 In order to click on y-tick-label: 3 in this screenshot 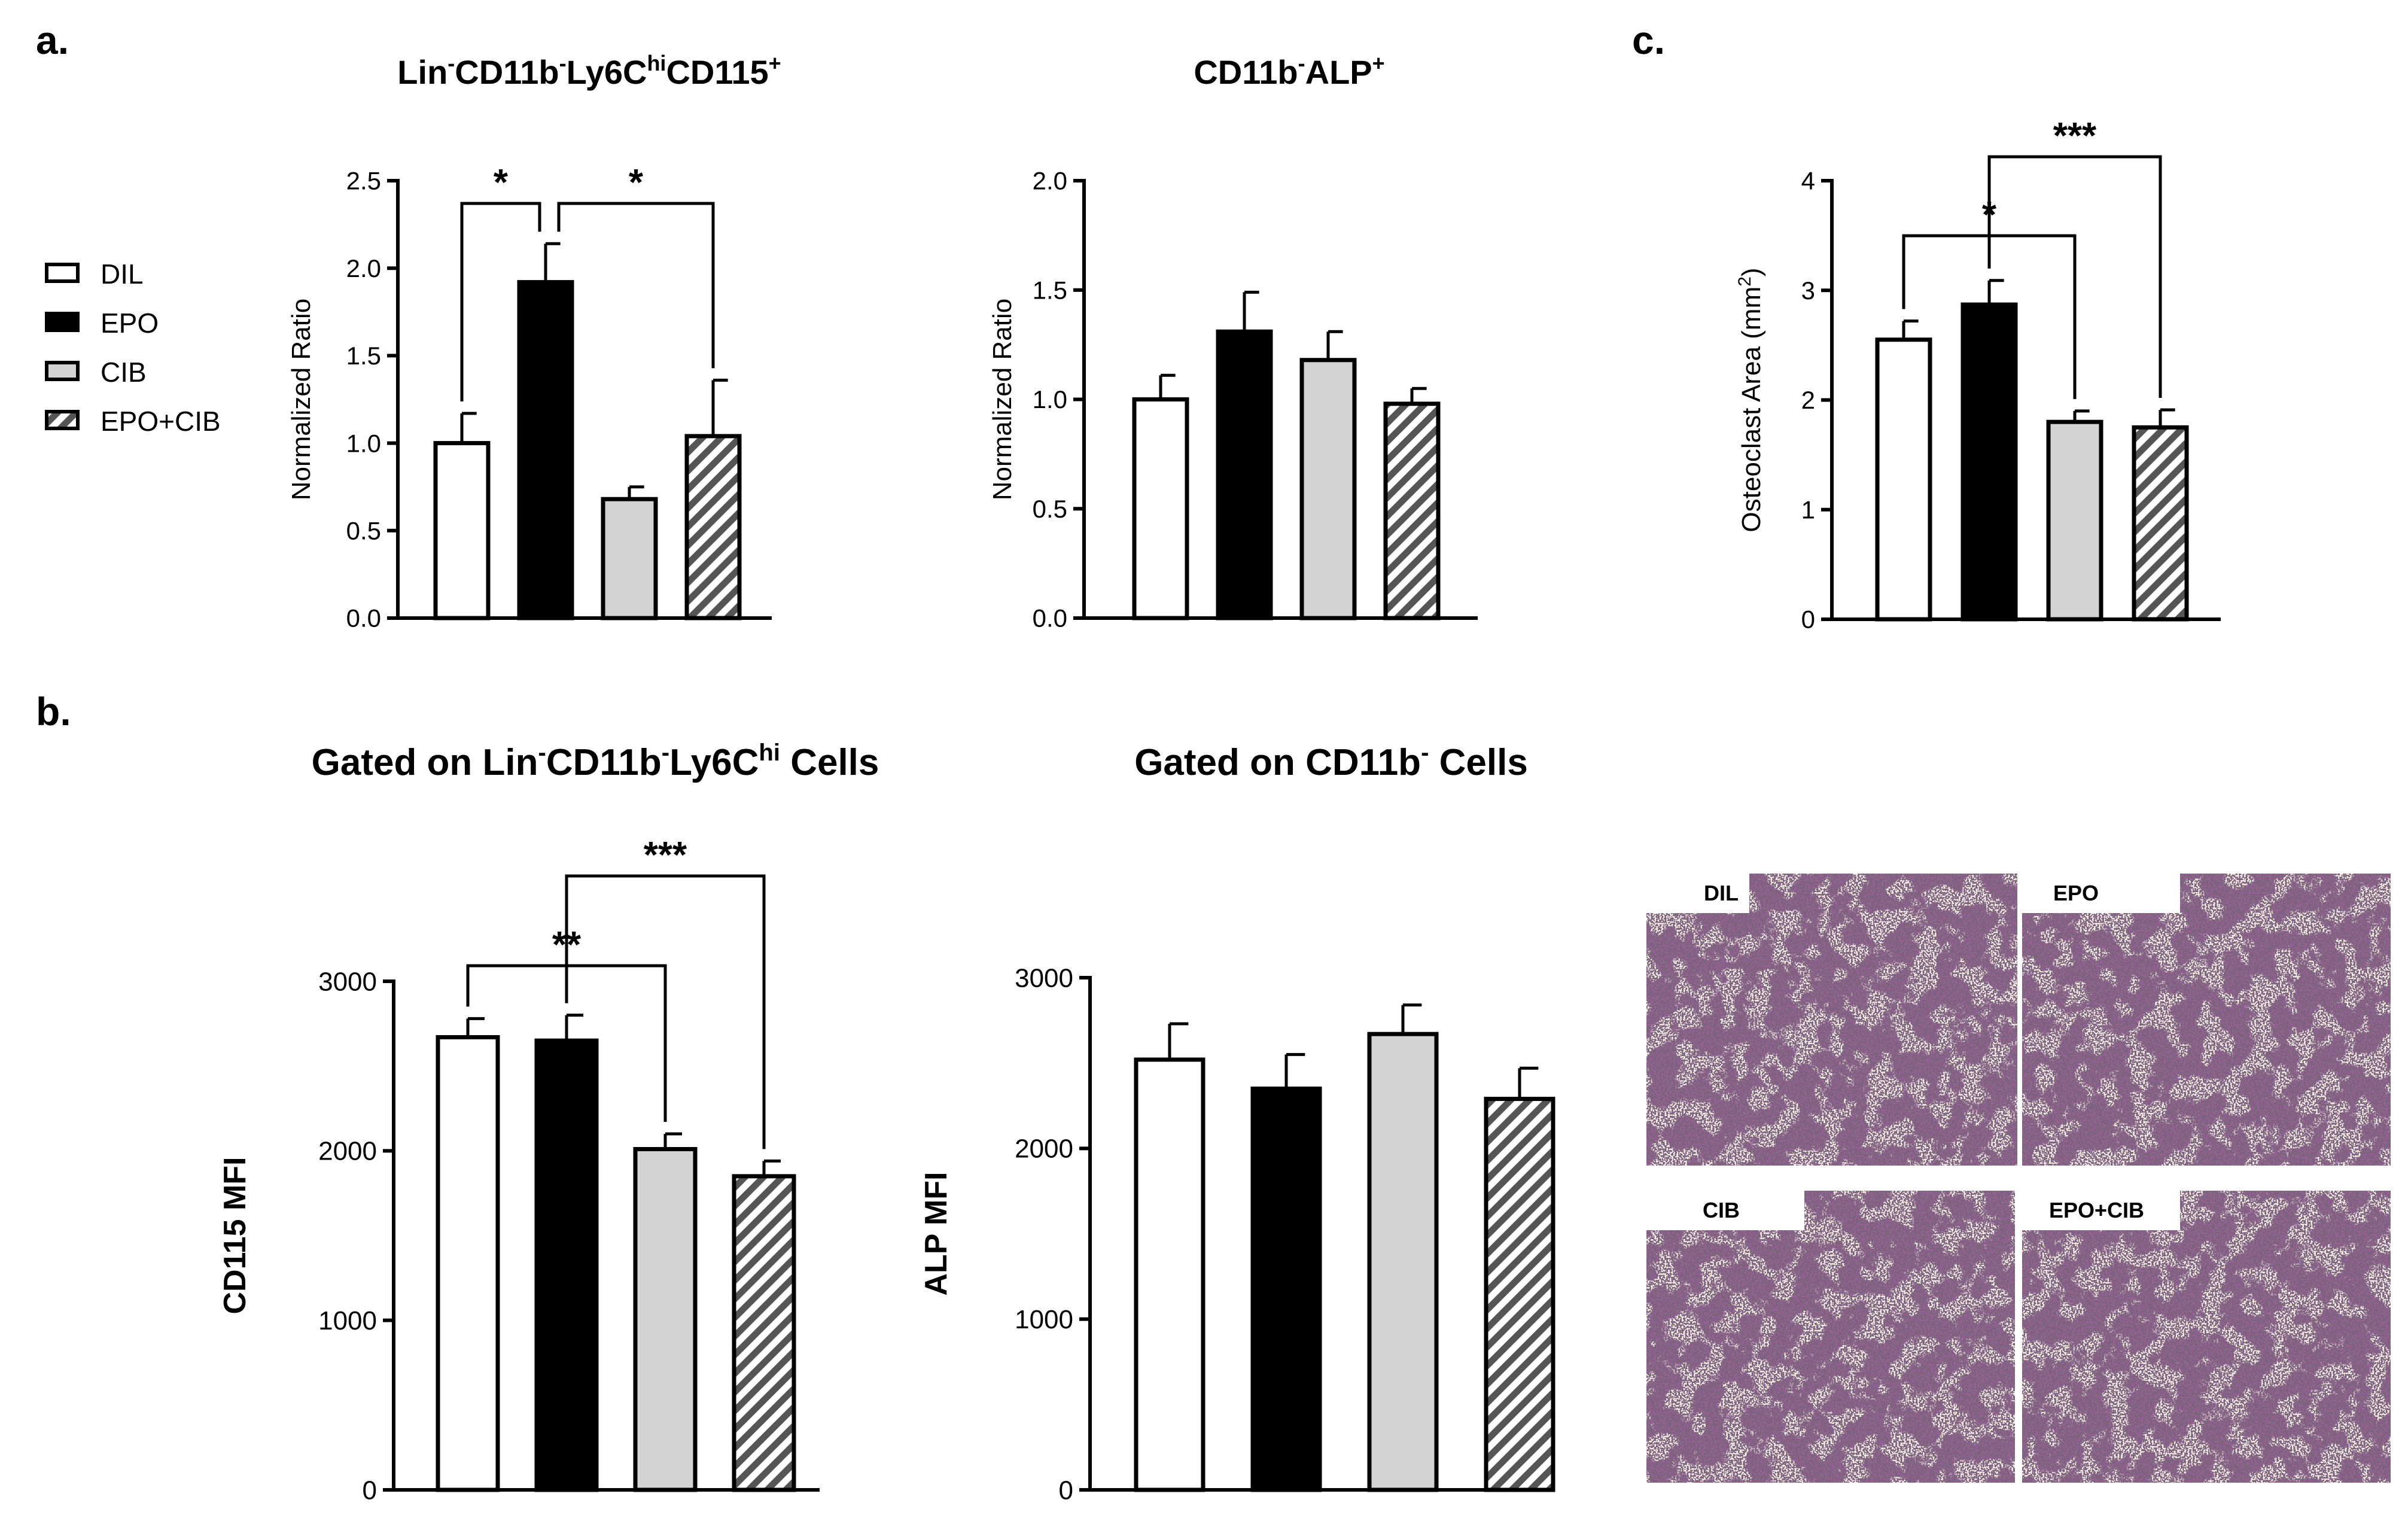, I will do `click(1808, 290)`.